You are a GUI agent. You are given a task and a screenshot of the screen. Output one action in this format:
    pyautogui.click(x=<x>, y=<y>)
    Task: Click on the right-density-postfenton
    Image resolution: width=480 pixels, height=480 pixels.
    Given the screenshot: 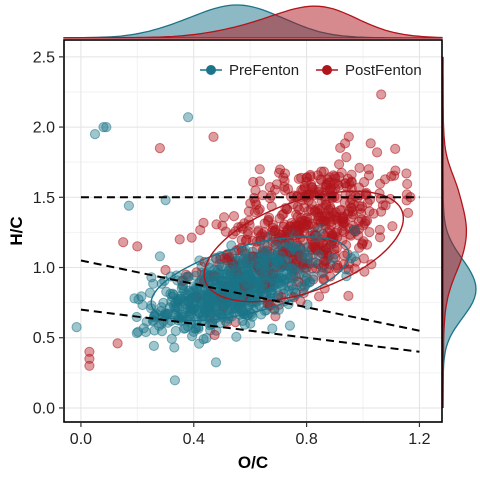 What is the action you would take?
    pyautogui.click(x=455, y=232)
    